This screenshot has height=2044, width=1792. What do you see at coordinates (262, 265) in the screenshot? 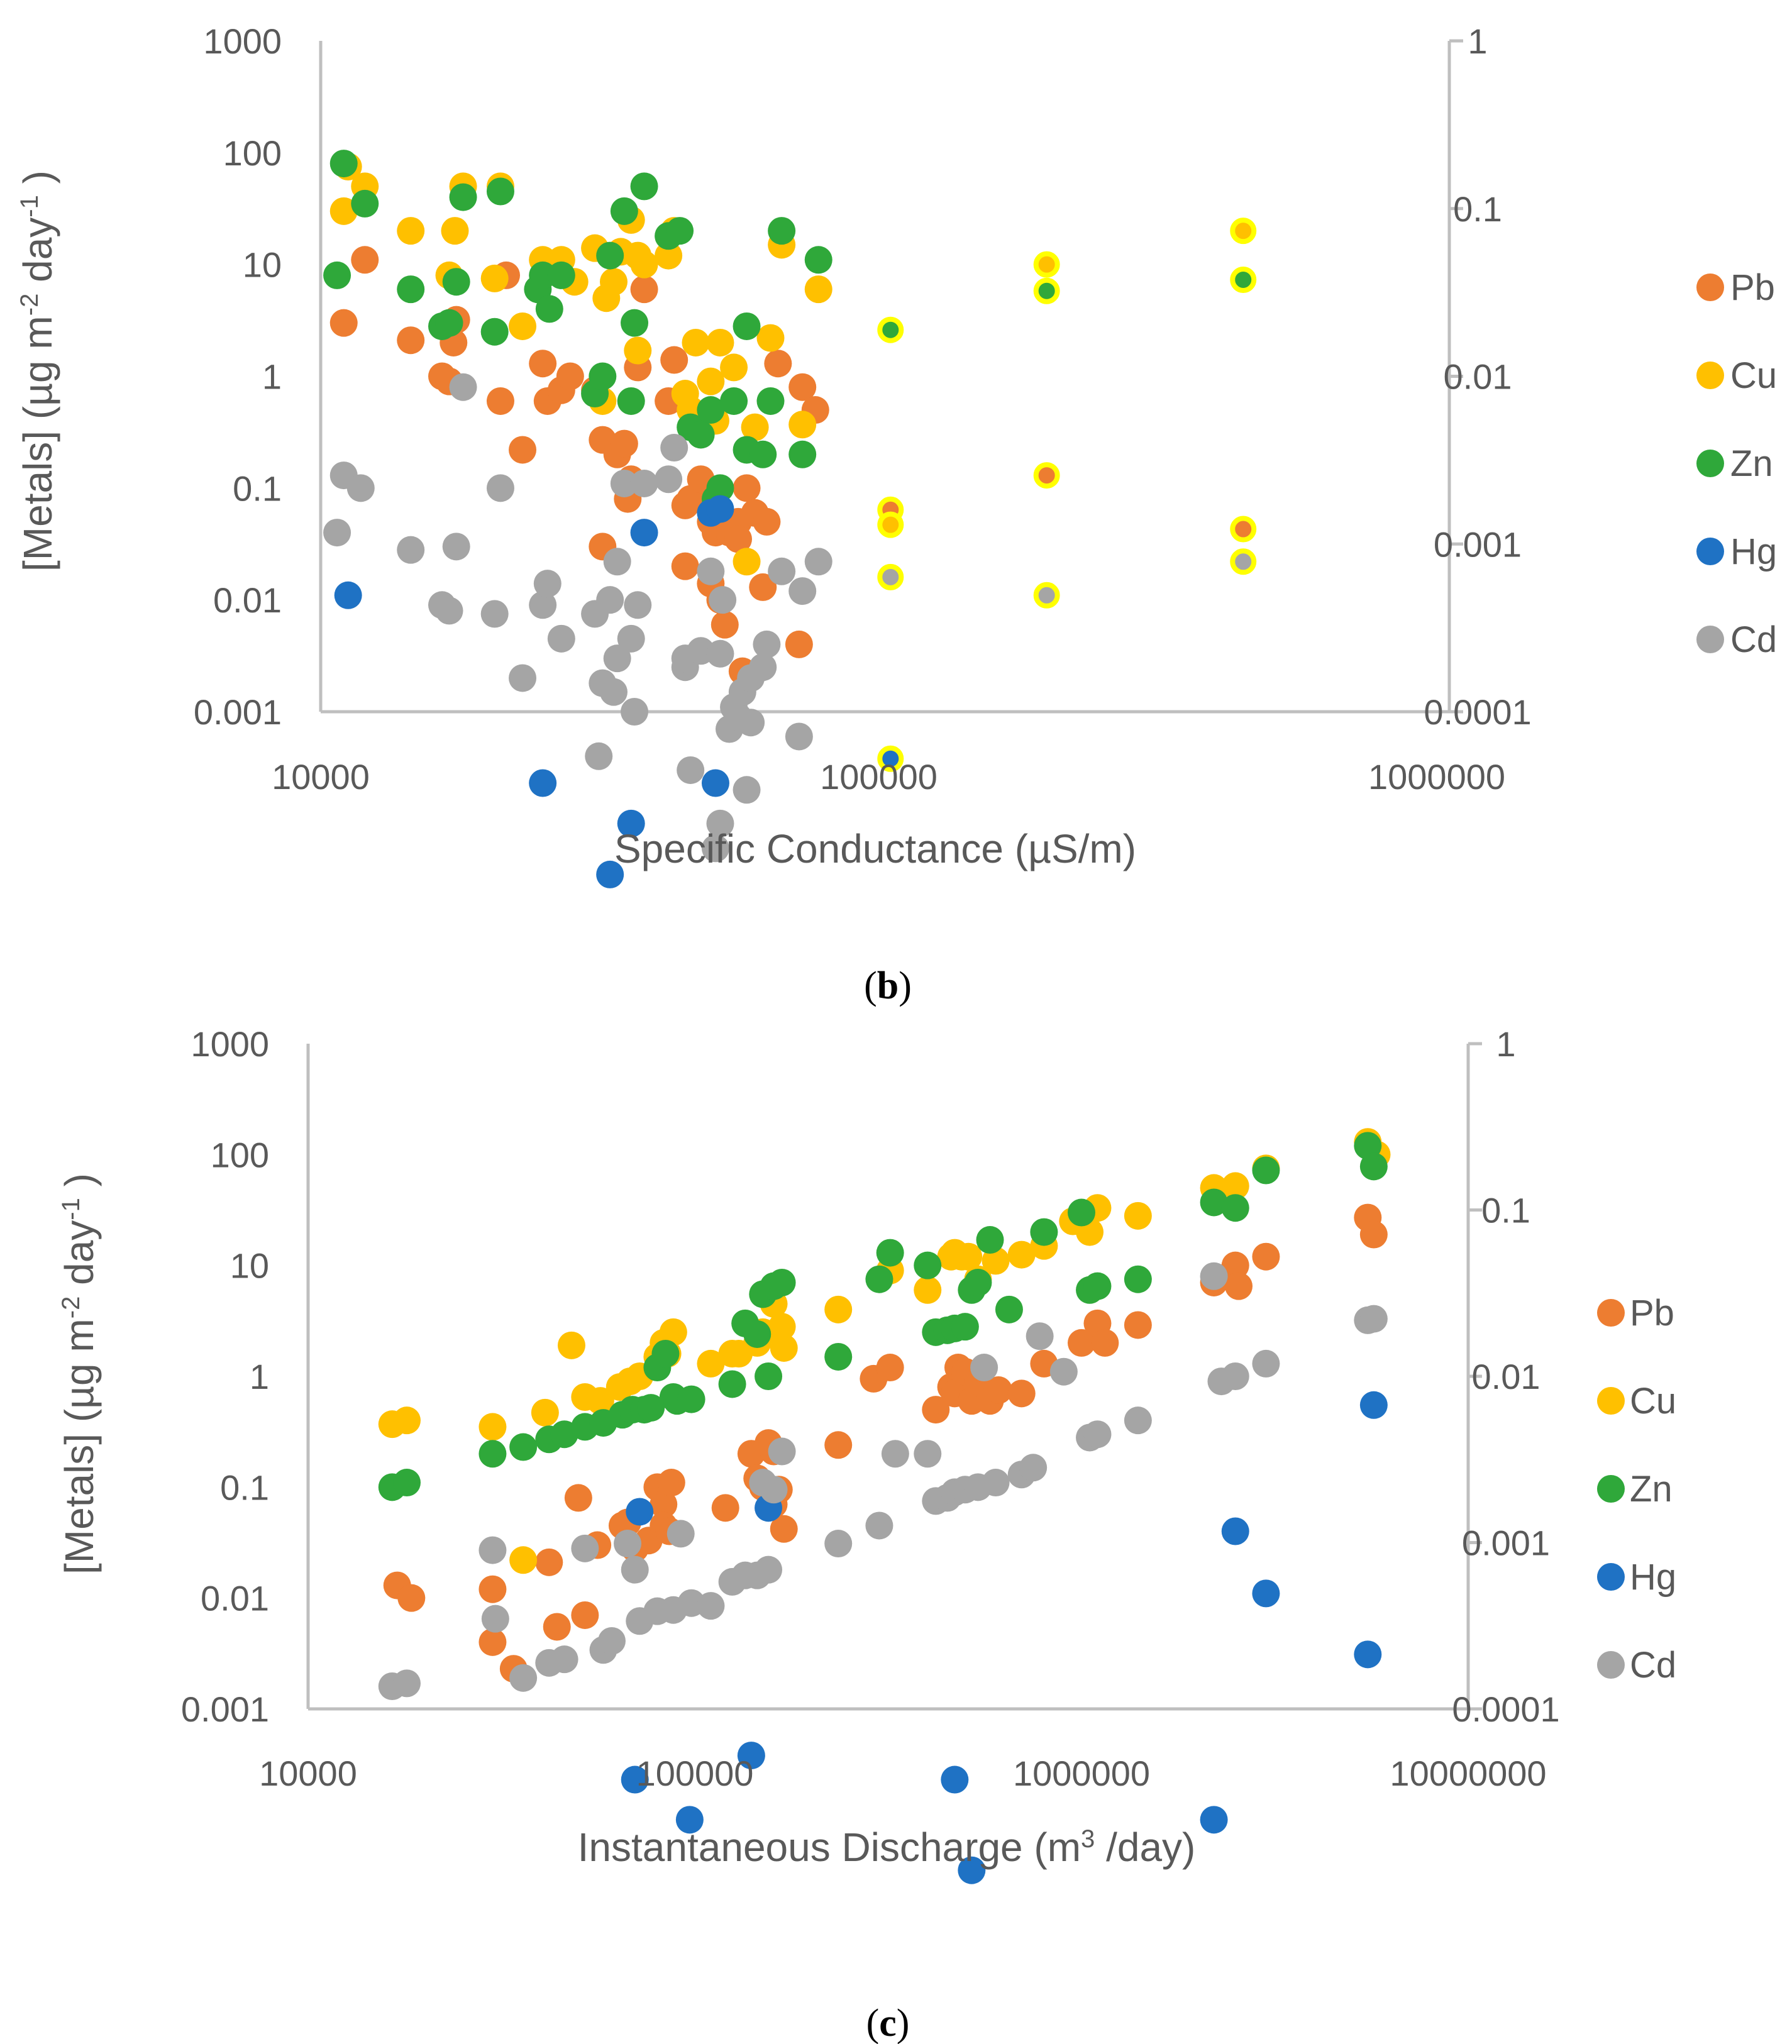
I see `panel-b-y-tick-label: 10` at bounding box center [262, 265].